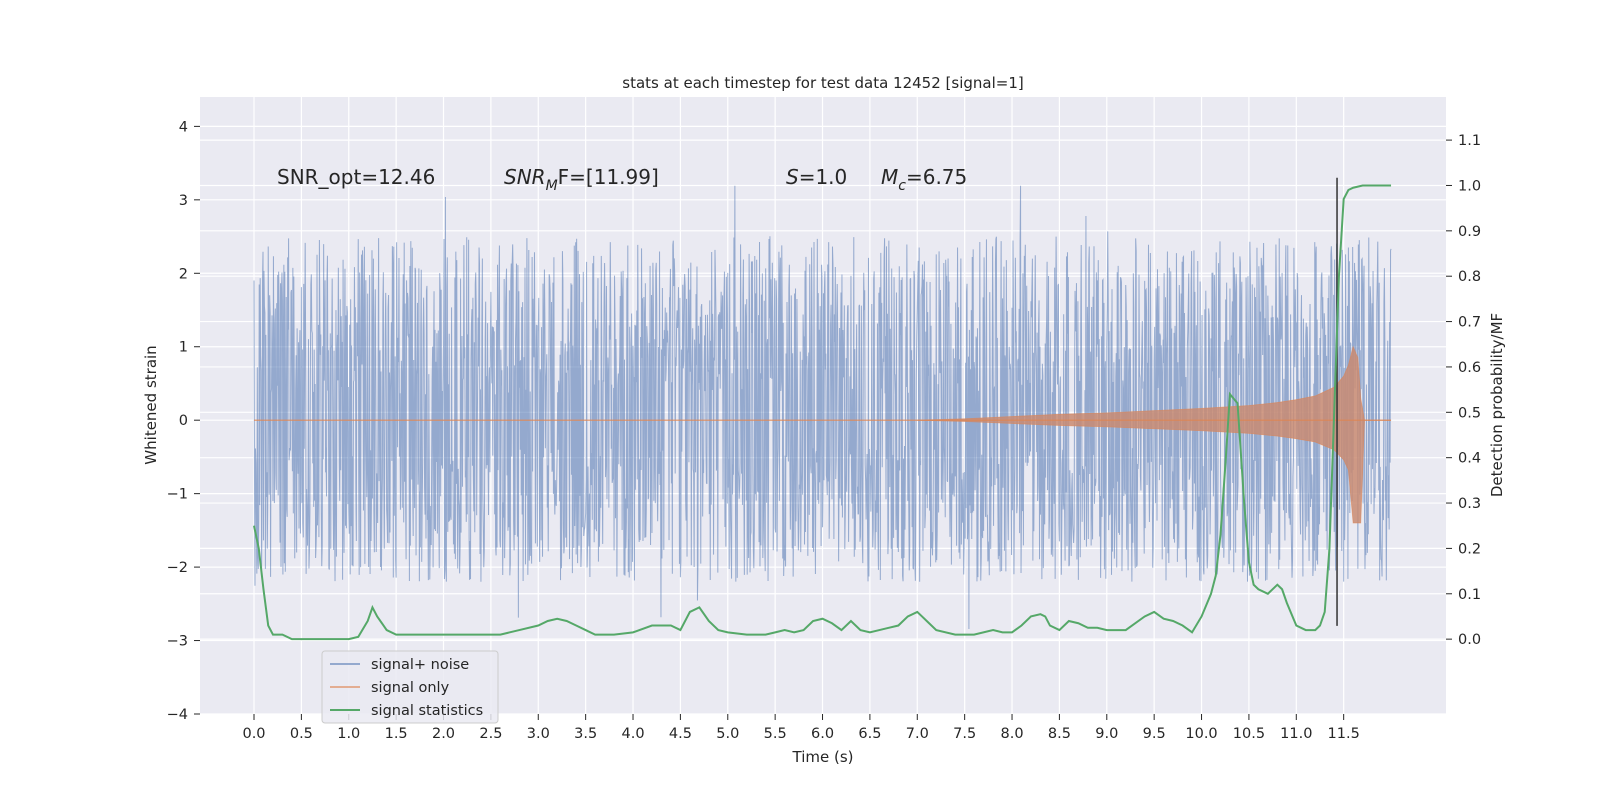 Image resolution: width=1600 pixels, height=800 pixels. What do you see at coordinates (525, 177) in the screenshot?
I see `annotation-snr-mf-main: SNR` at bounding box center [525, 177].